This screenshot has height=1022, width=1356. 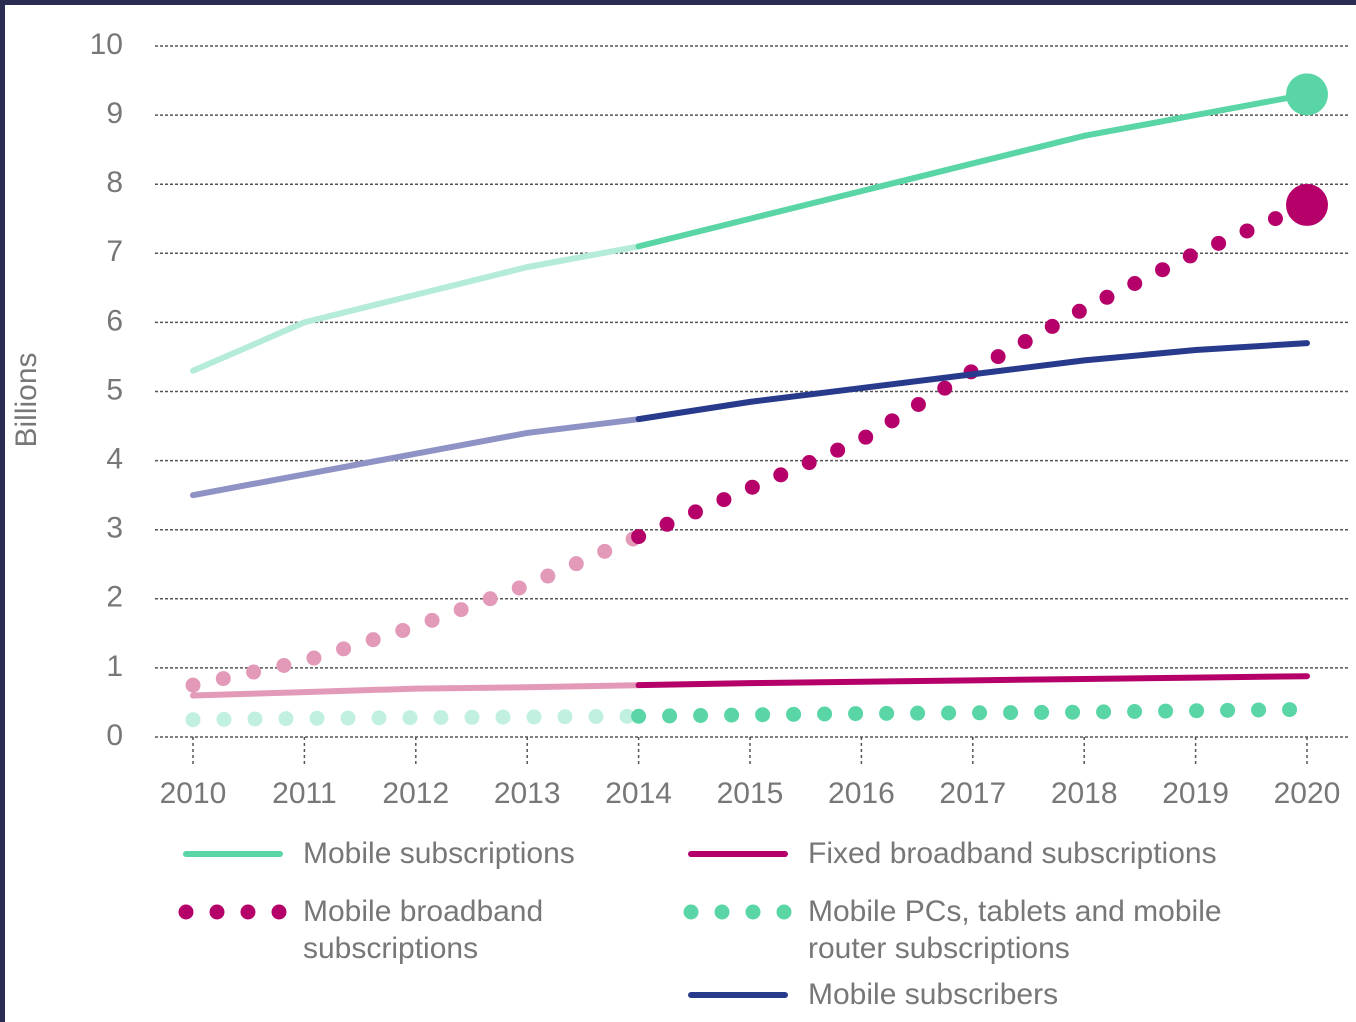 What do you see at coordinates (527, 793) in the screenshot?
I see `x-tick-label: 2013` at bounding box center [527, 793].